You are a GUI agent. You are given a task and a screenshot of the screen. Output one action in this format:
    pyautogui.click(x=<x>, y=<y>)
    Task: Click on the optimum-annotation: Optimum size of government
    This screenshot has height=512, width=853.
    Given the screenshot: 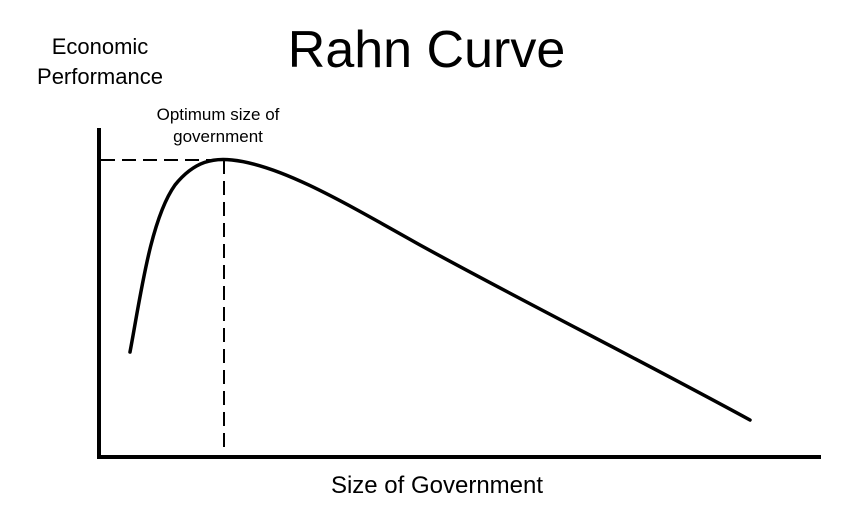 What is the action you would take?
    pyautogui.click(x=218, y=126)
    